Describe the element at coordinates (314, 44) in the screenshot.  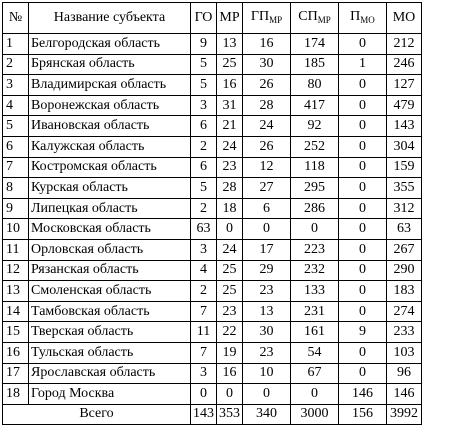
I see `cell-sp: 174` at that location.